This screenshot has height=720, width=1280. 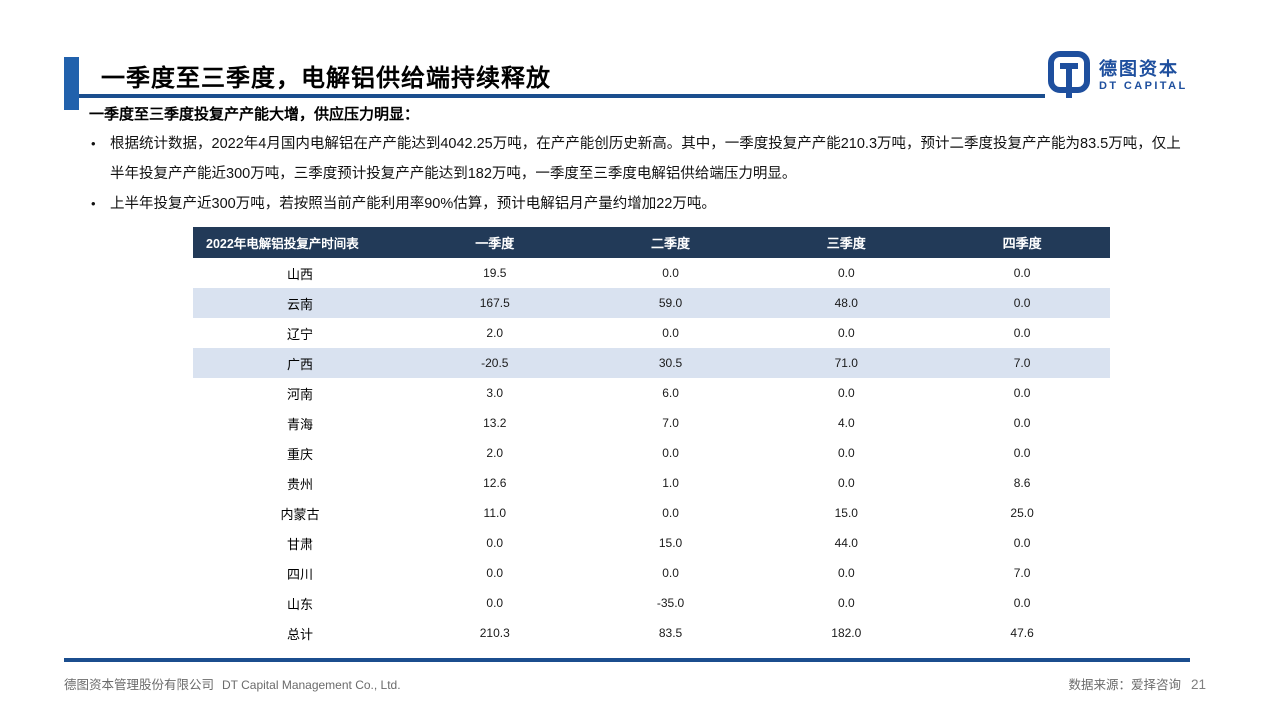 I want to click on table-row: 河南 3.0 6.0 0.0 0.0, so click(x=651, y=393).